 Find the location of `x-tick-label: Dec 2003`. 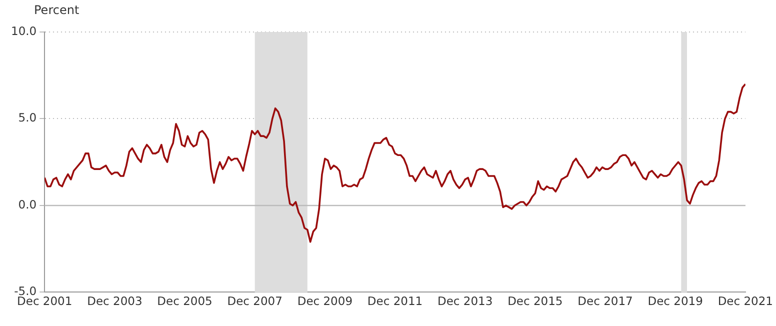

x-tick-label: Dec 2003 is located at coordinates (114, 301).